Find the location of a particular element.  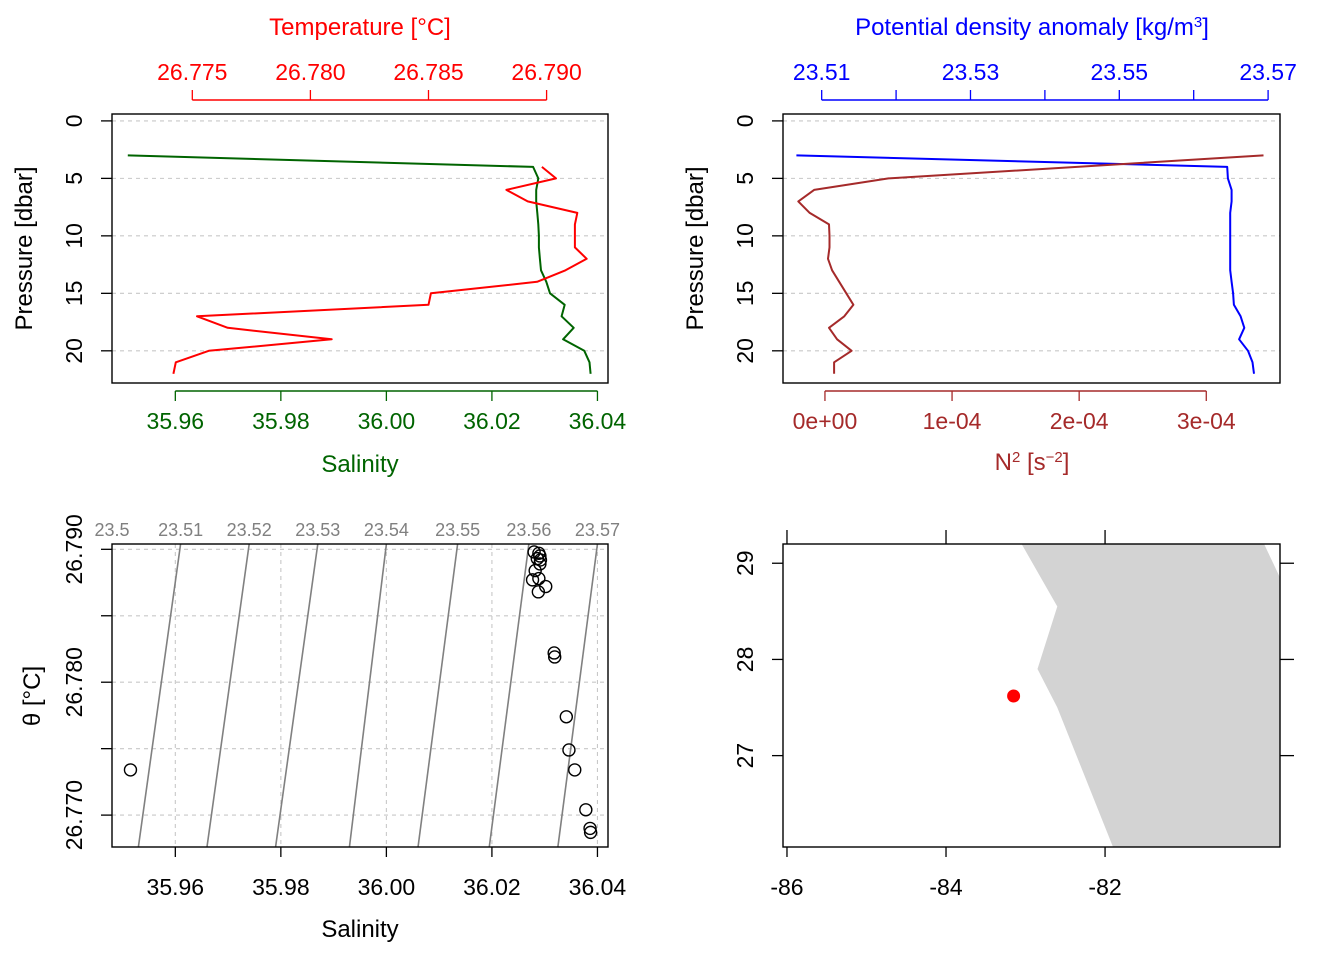

top-tick-label: 26.785 is located at coordinates (428, 72).